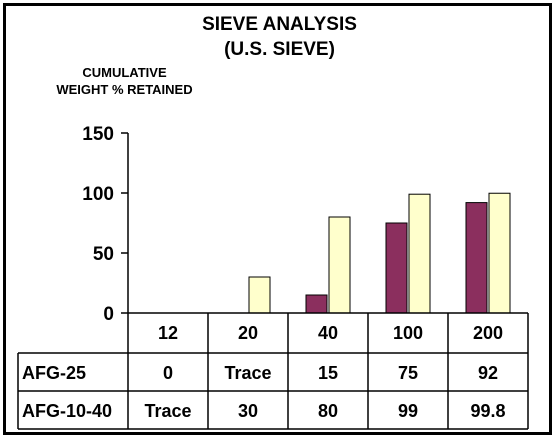  What do you see at coordinates (54, 373) in the screenshot?
I see `table-row-label-afg-25: AFG-25` at bounding box center [54, 373].